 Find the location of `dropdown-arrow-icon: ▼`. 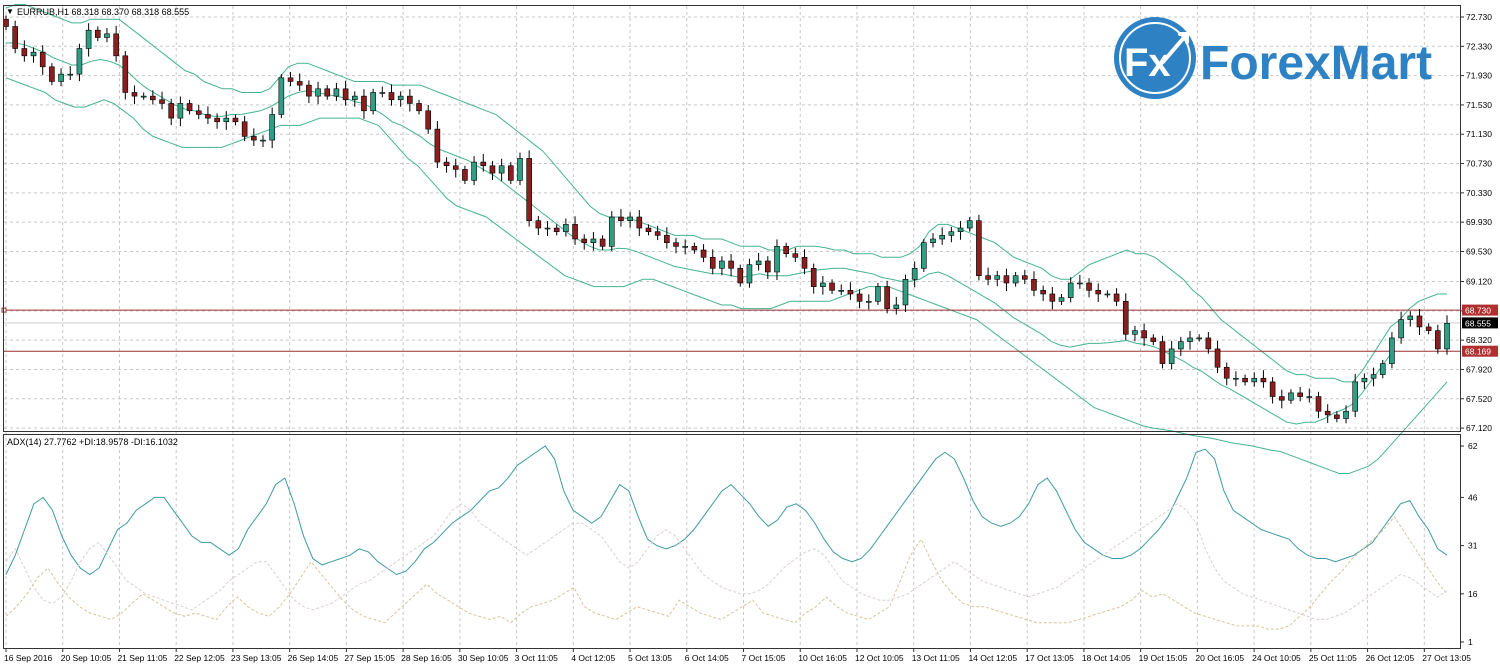

dropdown-arrow-icon: ▼ is located at coordinates (10, 11).